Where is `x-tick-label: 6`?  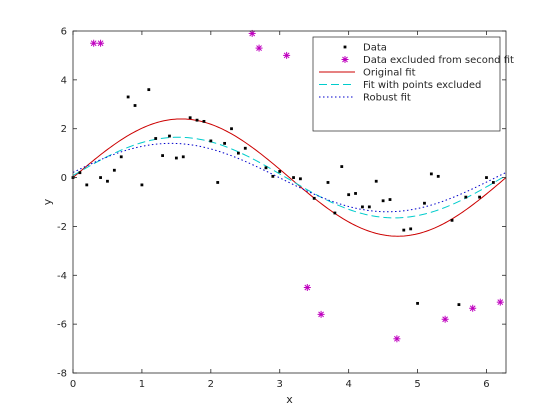 x-tick-label: 6 is located at coordinates (486, 384).